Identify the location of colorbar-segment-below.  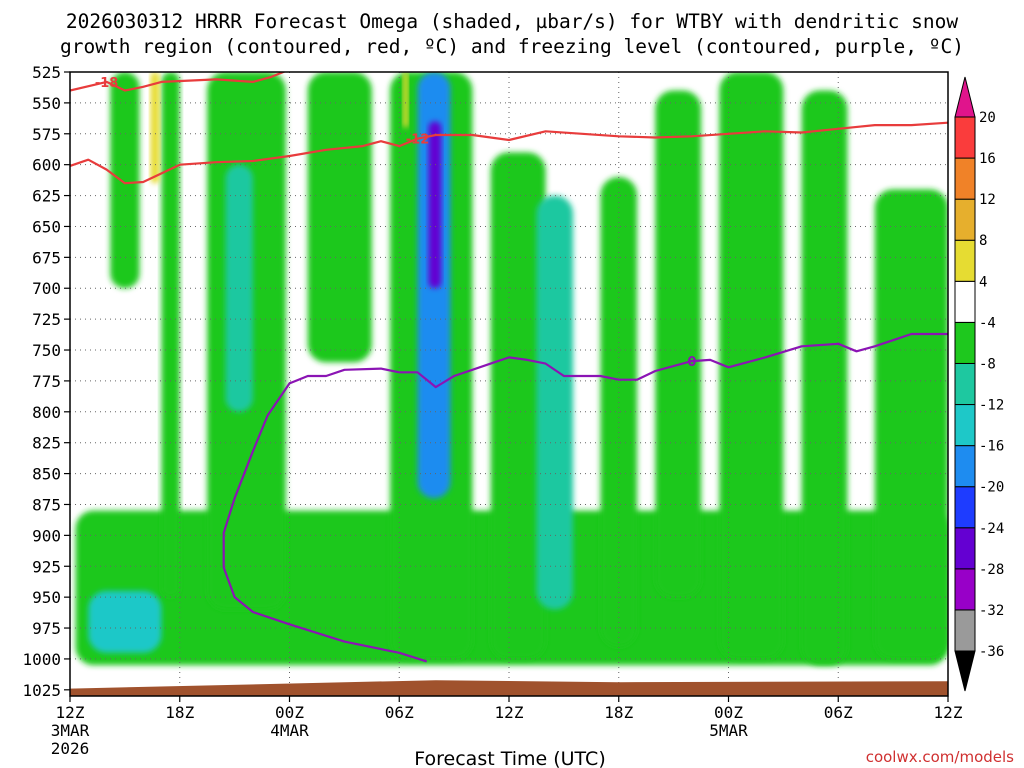
(965, 671).